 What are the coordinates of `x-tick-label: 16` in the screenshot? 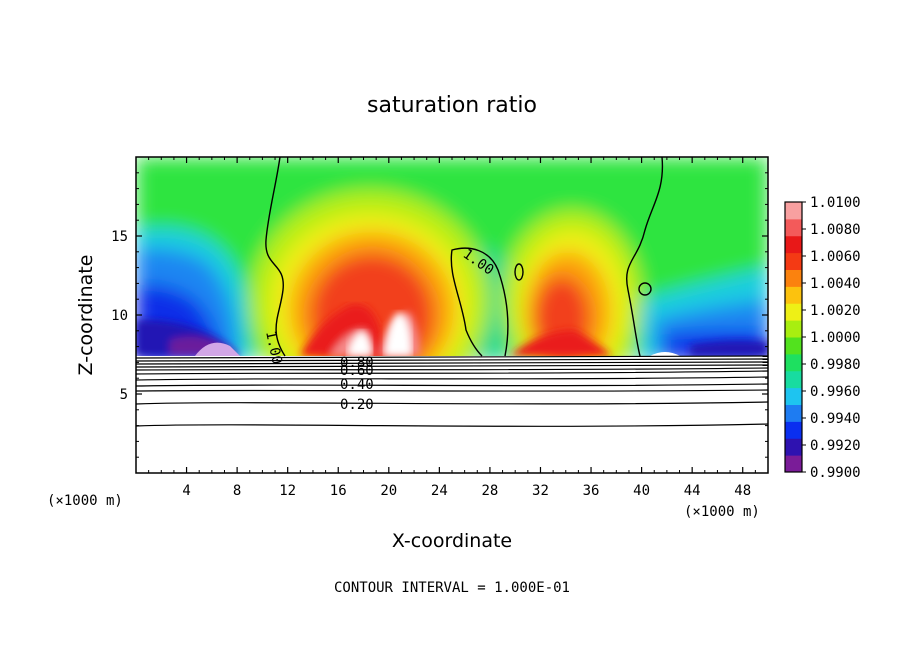 It's located at (338, 491).